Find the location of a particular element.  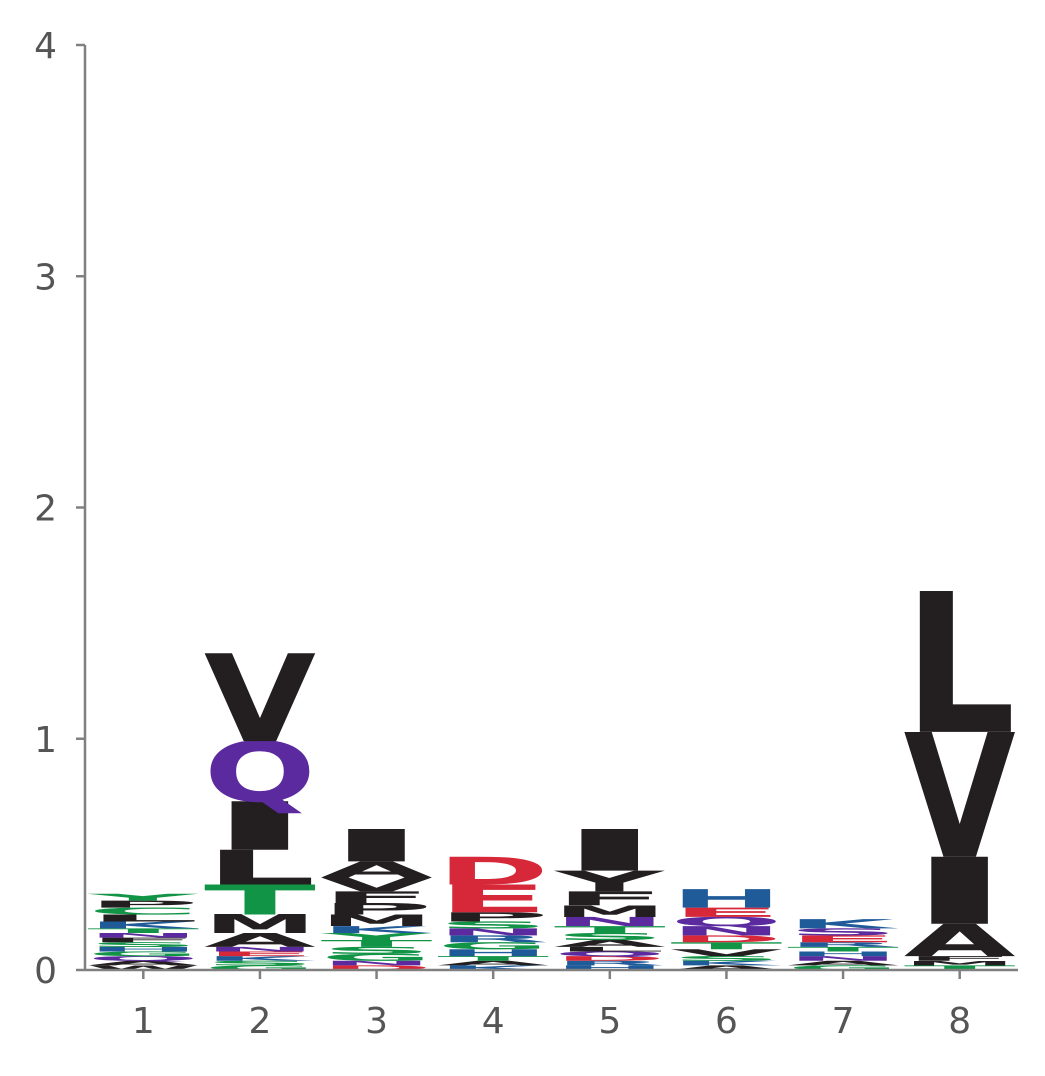

x-tick-label: 8 is located at coordinates (959, 1021).